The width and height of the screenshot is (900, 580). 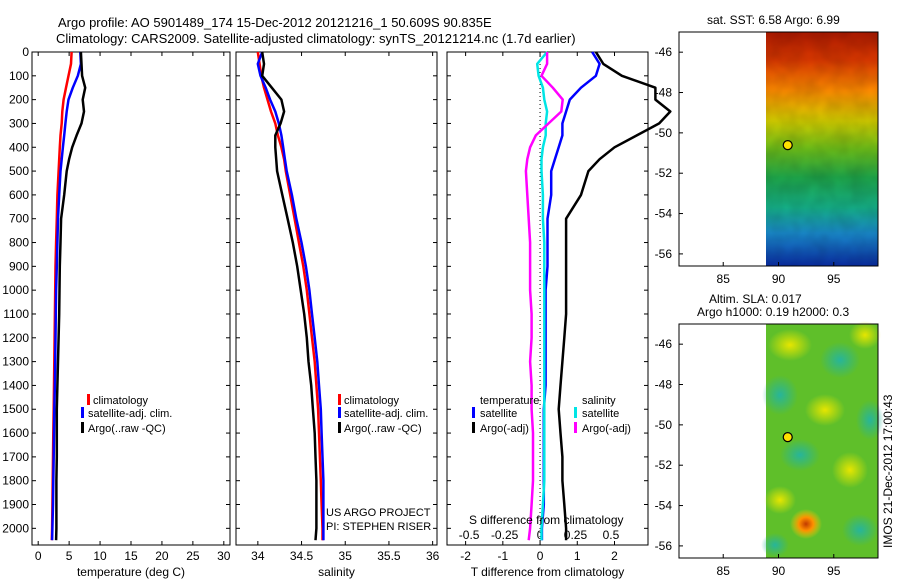 I want to click on y-tick-label: 2000, so click(x=15, y=528).